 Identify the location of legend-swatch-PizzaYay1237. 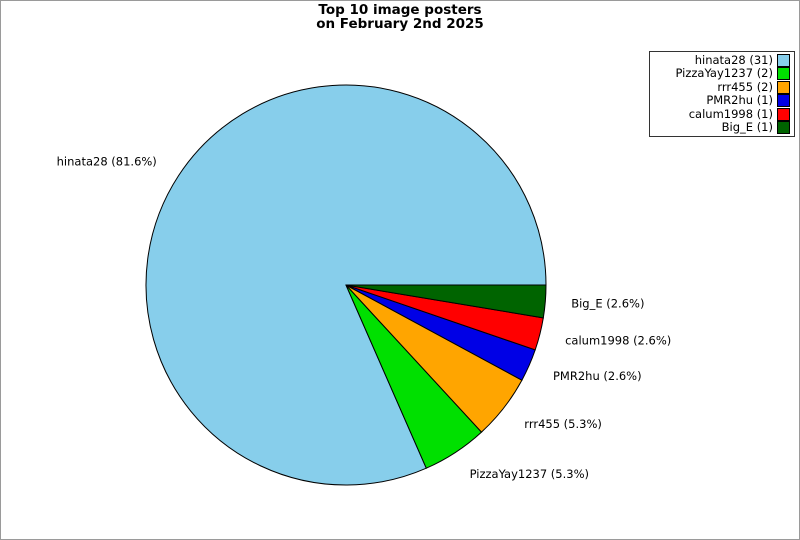
(783, 74).